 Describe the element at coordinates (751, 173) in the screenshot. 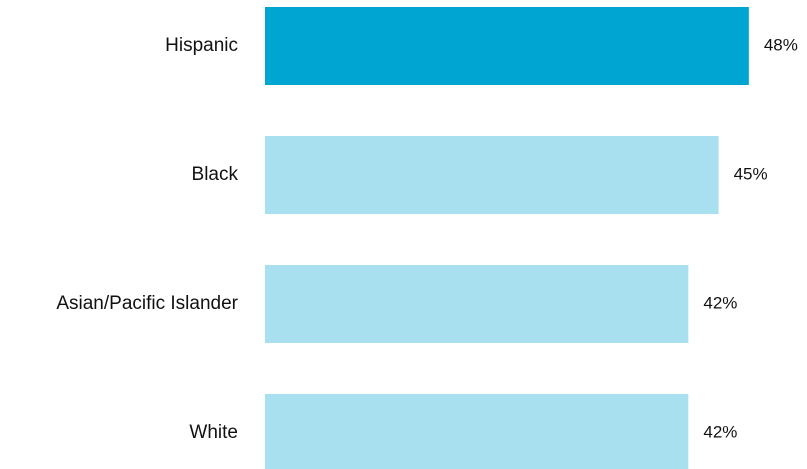

I see `value-label: 45%` at that location.